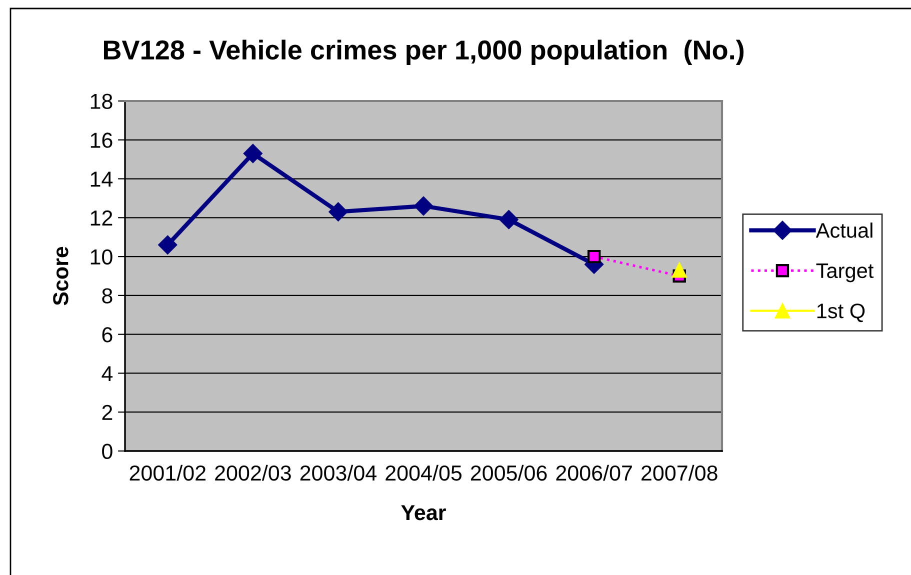  I want to click on y-tick-label: 0, so click(107, 452).